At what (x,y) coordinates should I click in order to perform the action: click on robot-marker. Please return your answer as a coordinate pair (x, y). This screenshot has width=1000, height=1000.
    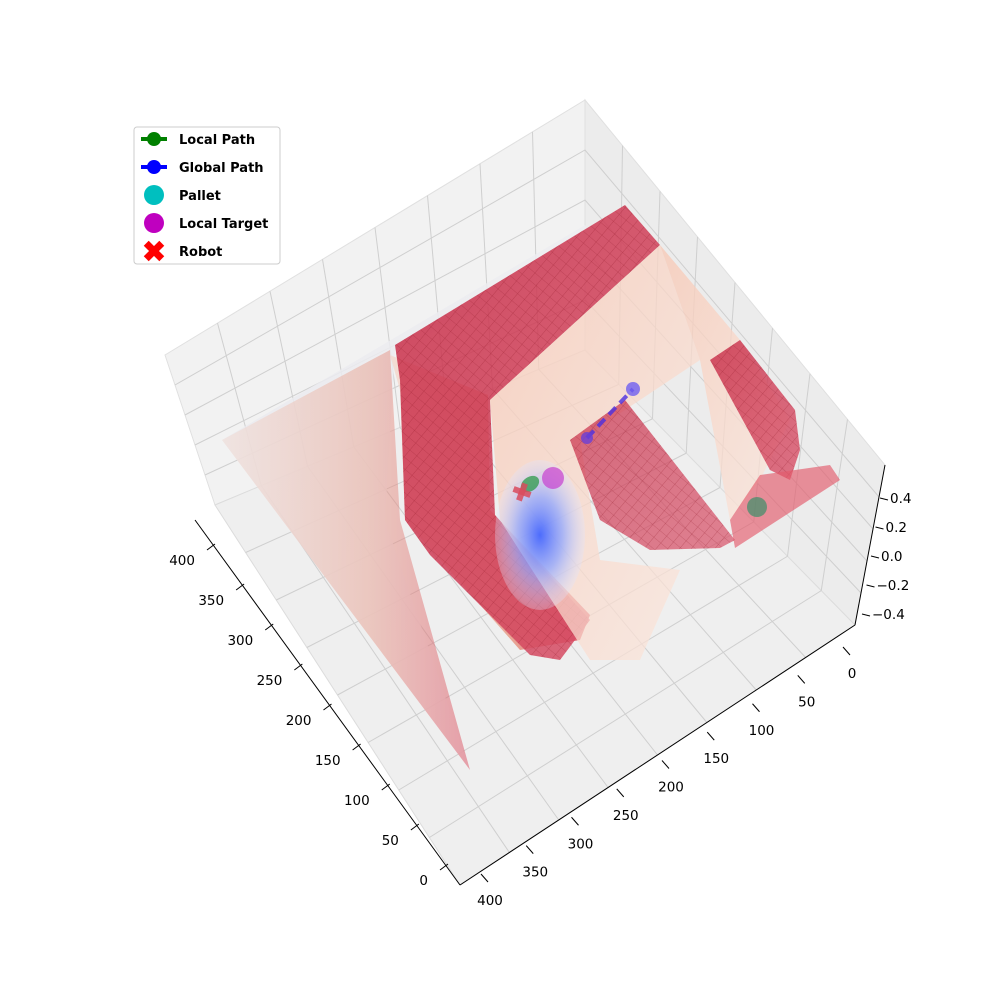
    Looking at the image, I should click on (522, 492).